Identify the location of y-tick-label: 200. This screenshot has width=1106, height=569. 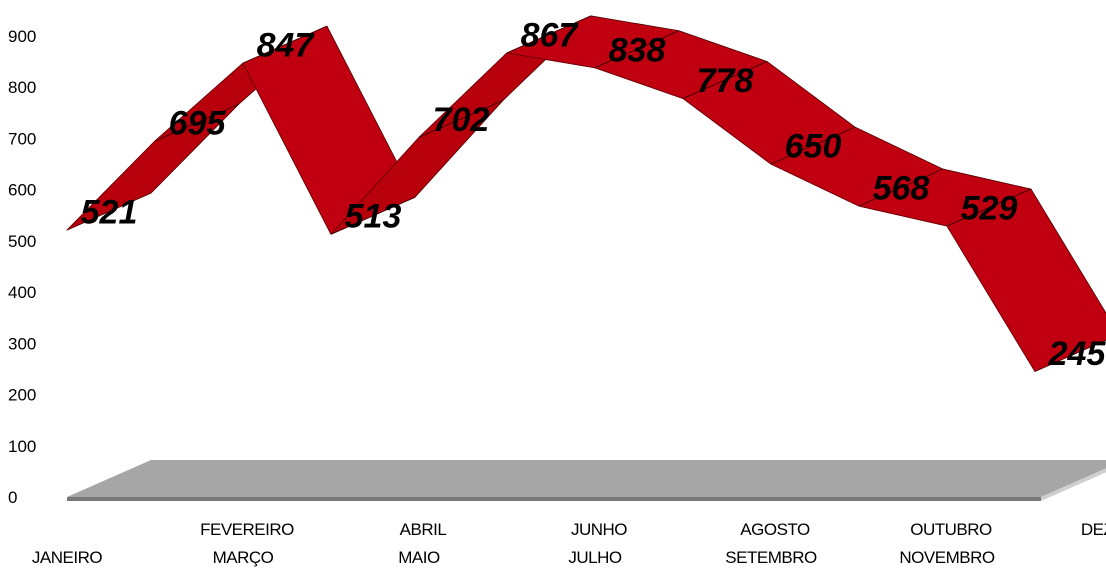
(22, 395).